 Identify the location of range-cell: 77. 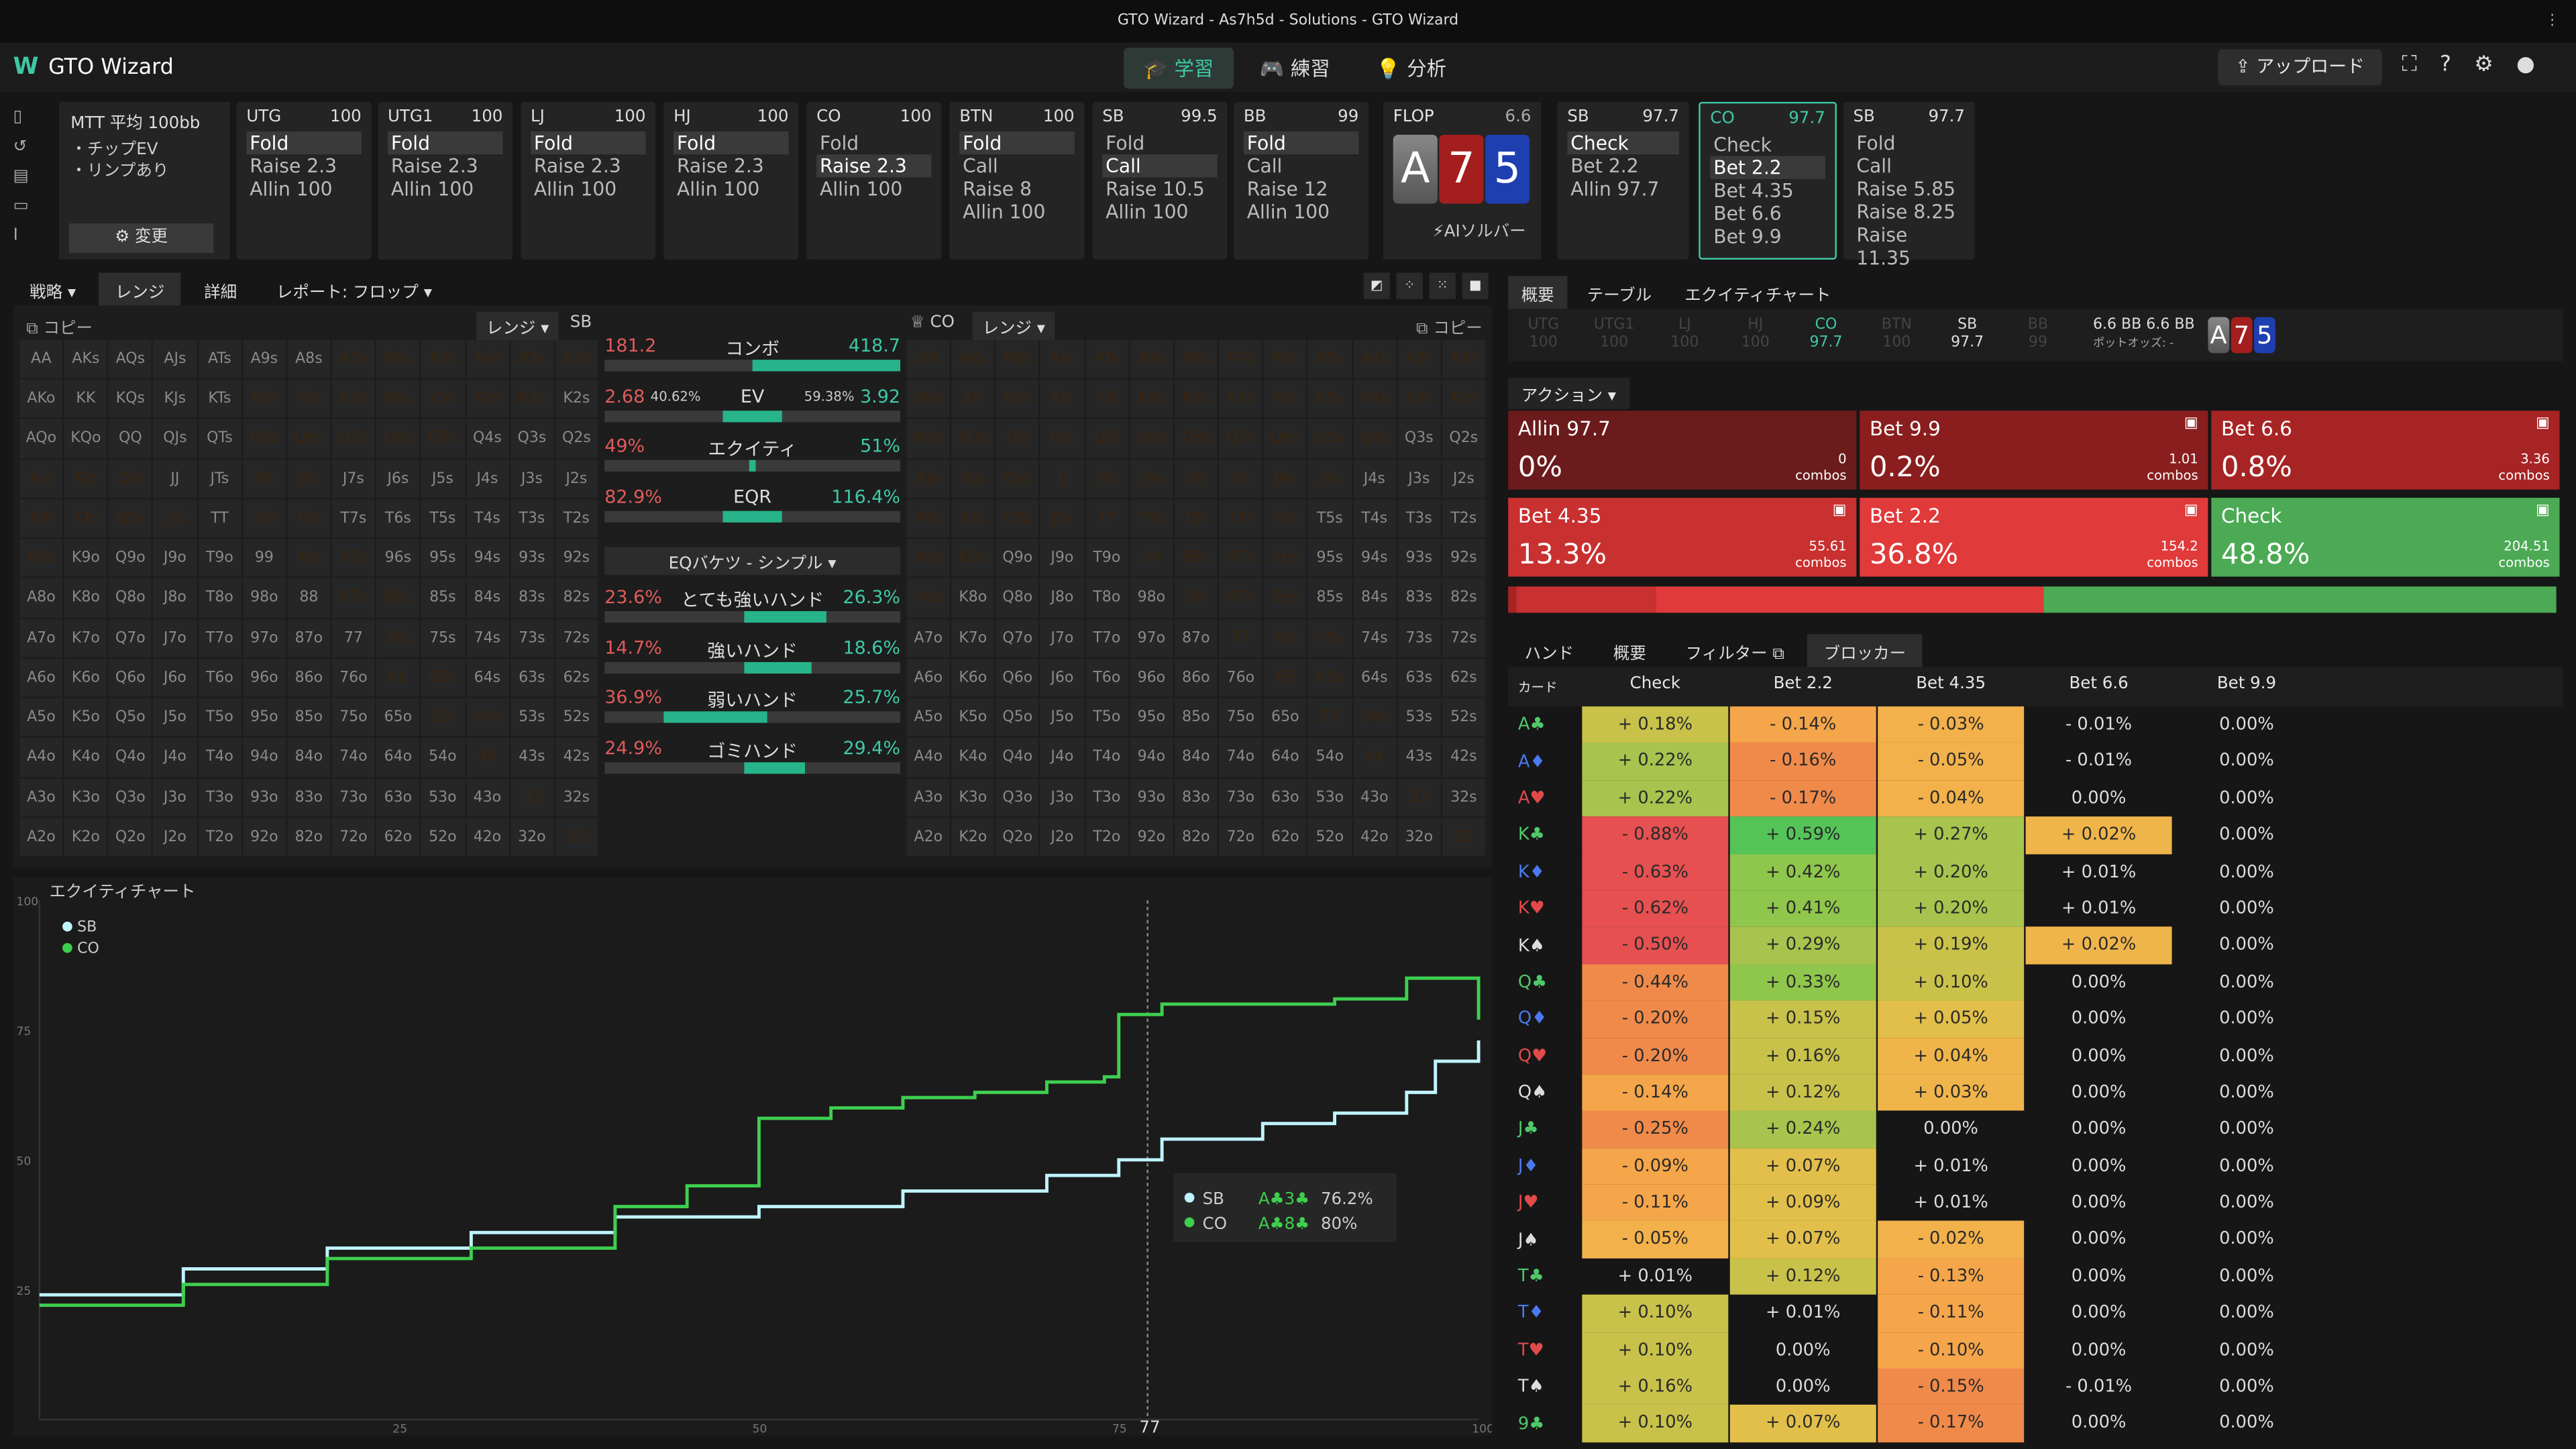
(353, 638).